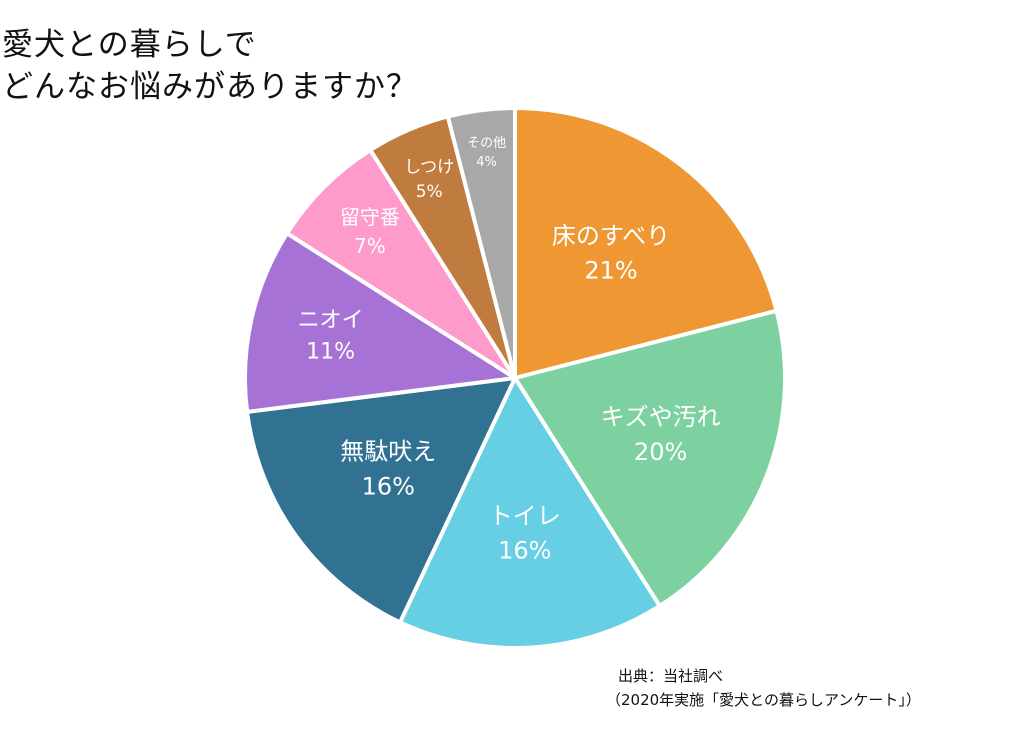  Describe the element at coordinates (370, 217) in the screenshot. I see `slice-label-alone: 留守番` at that location.